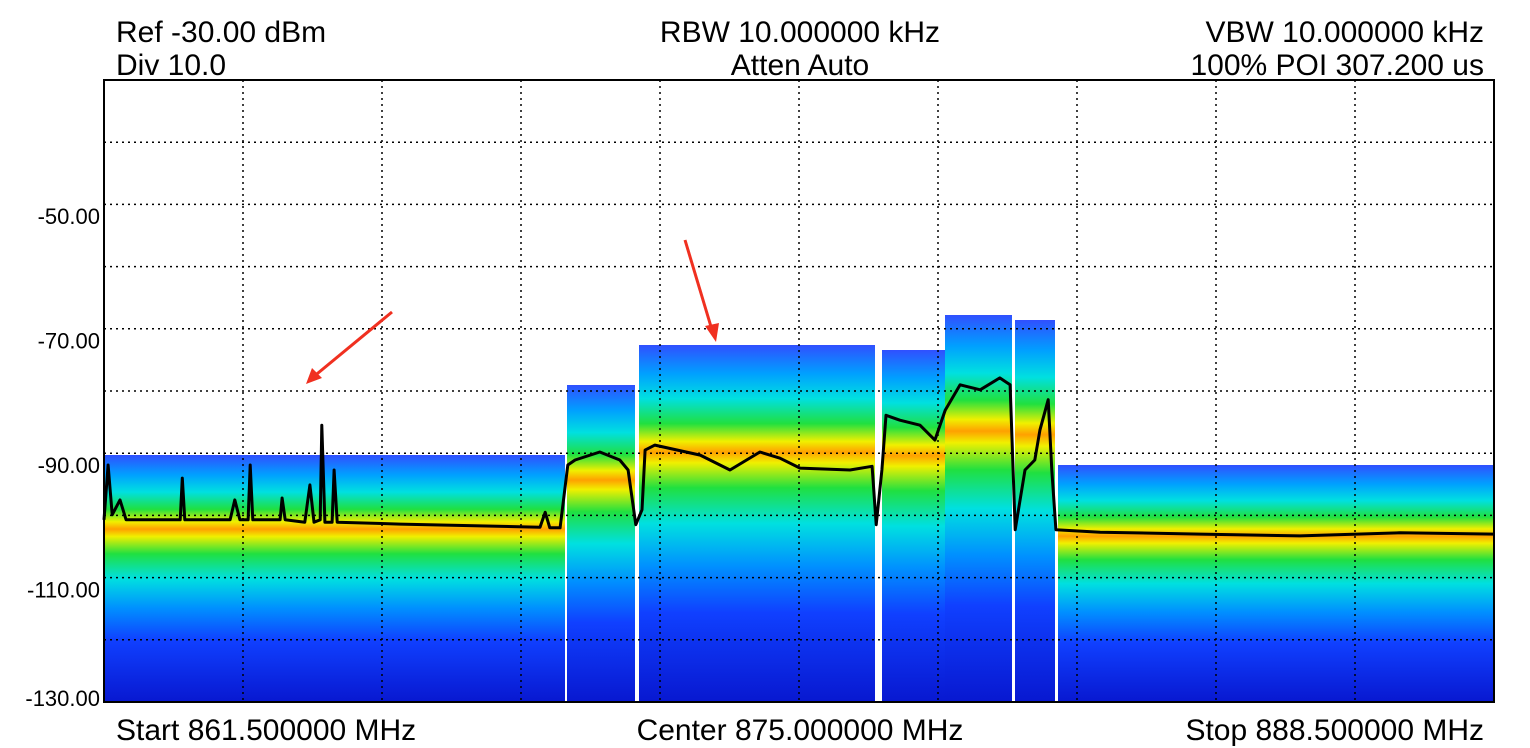 The image size is (1530, 748). What do you see at coordinates (63, 589) in the screenshot?
I see `y-tick-label: -110.00` at bounding box center [63, 589].